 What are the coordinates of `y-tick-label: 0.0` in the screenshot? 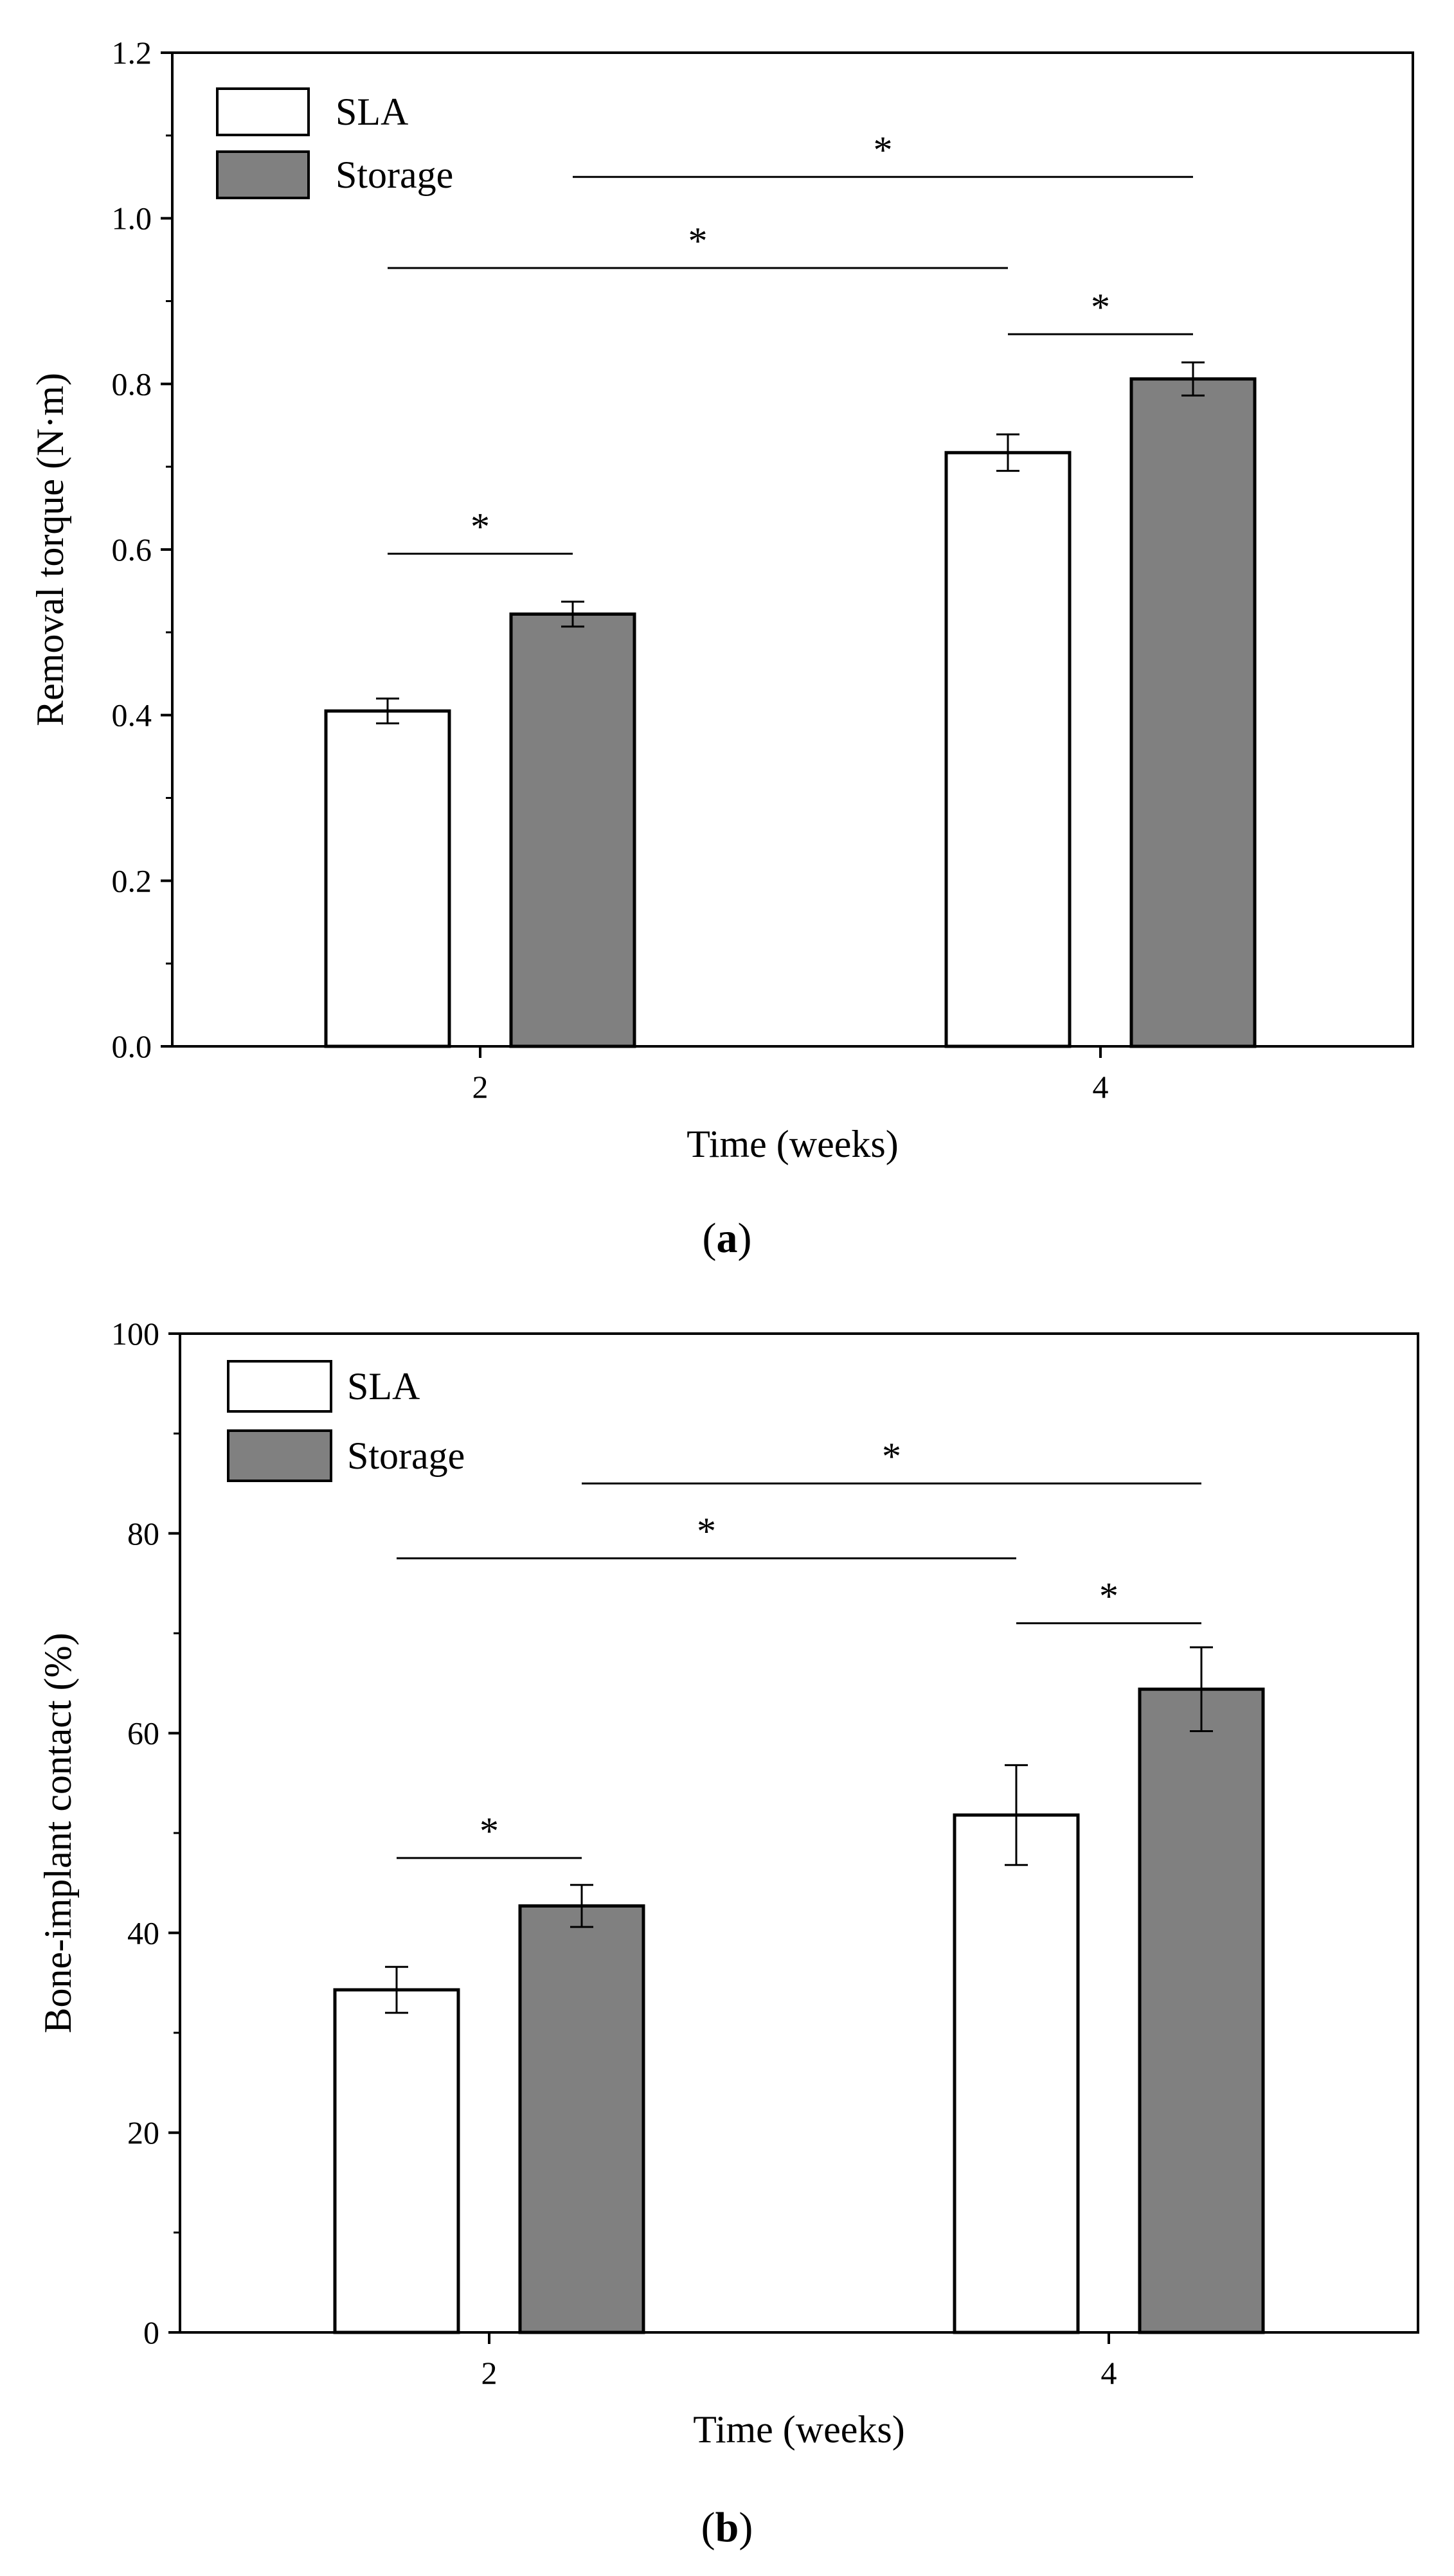 It's located at (132, 1046).